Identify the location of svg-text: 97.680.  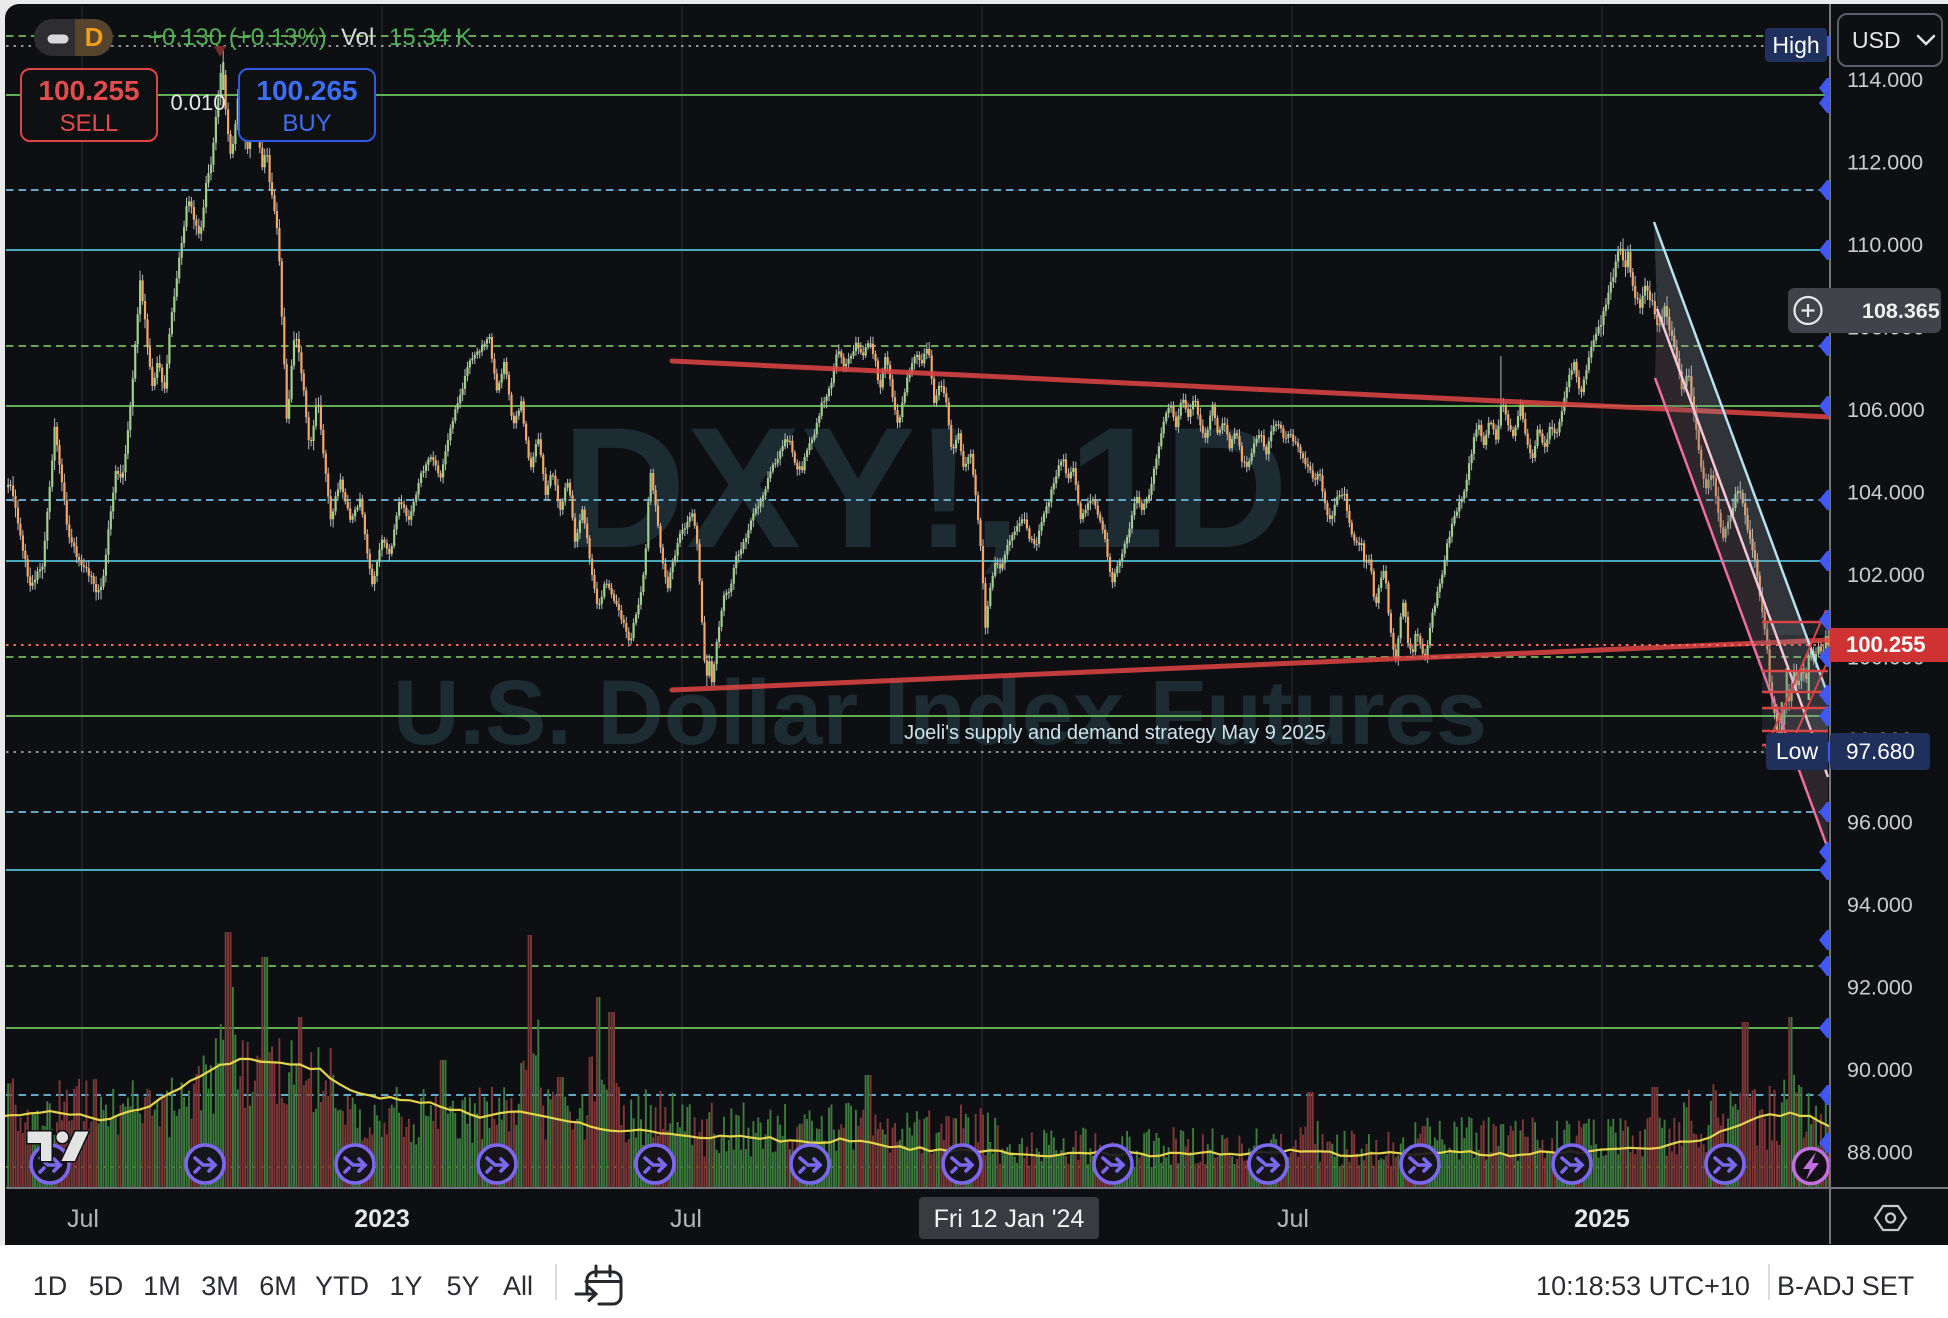
(1880, 751).